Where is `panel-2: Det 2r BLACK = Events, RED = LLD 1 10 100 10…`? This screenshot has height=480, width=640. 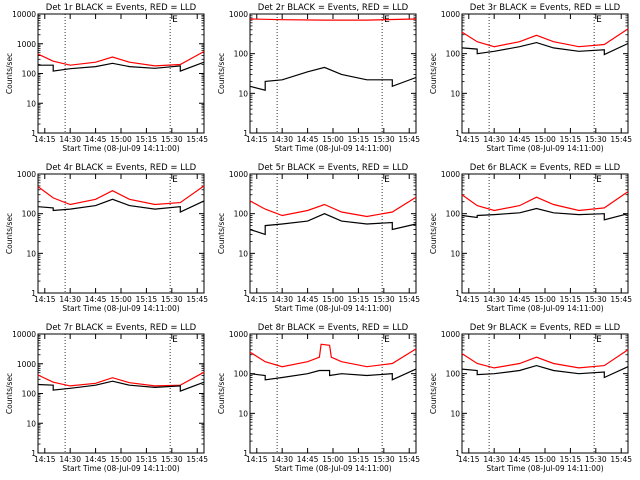
panel-2: Det 2r BLACK = Events, RED = LLD 1 10 100 10… is located at coordinates (318, 78).